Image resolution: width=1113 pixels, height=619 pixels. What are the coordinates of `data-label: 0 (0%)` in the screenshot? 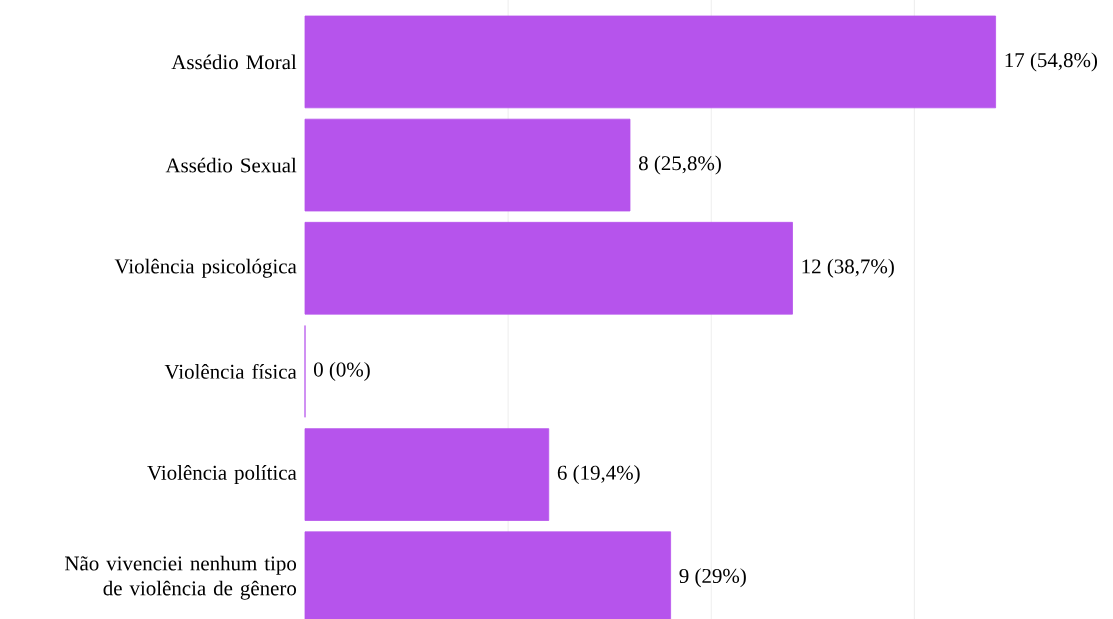 It's located at (341, 371).